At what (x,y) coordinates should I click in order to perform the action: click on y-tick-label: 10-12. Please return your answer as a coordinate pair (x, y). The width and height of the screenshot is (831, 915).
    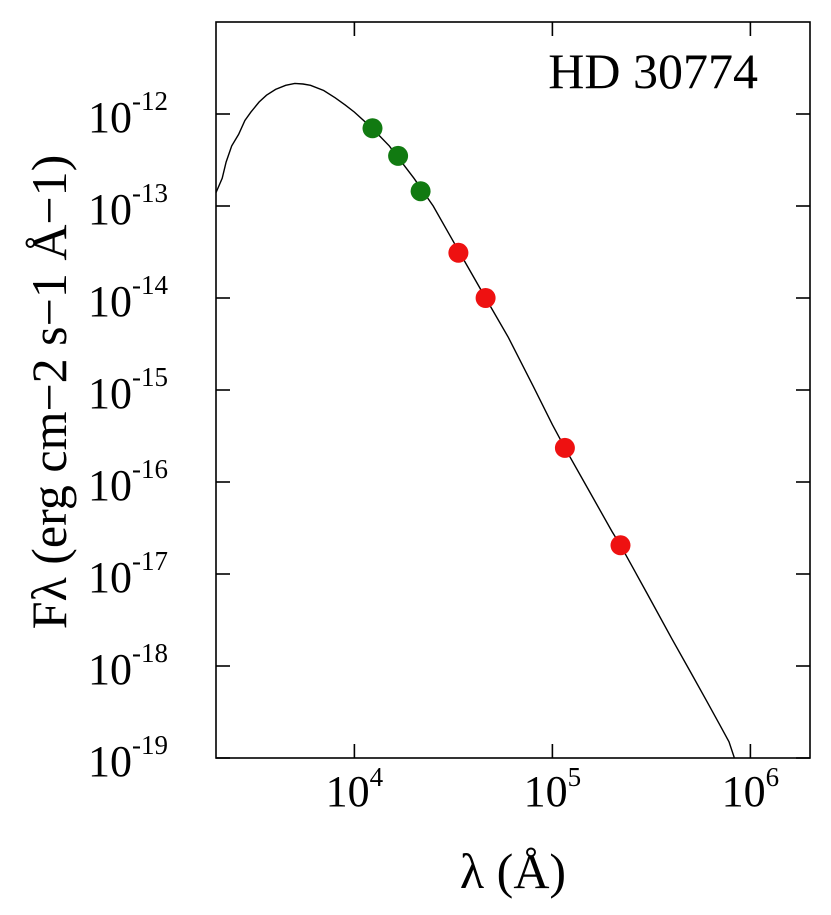
    Looking at the image, I should click on (128, 114).